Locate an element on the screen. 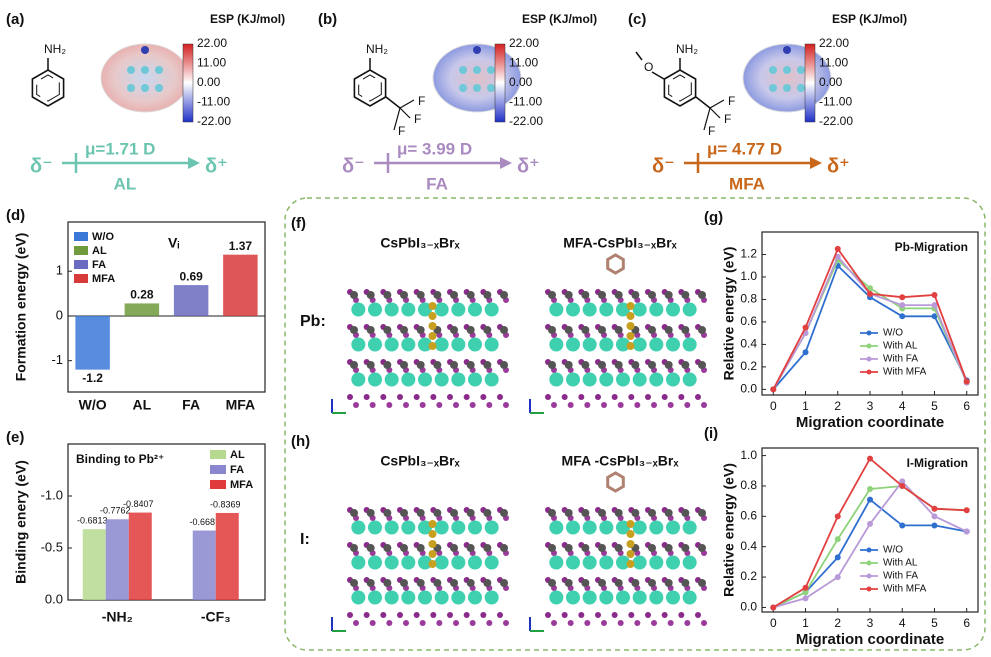 The height and width of the screenshot is (657, 991). plot-frame is located at coordinates (166, 307).